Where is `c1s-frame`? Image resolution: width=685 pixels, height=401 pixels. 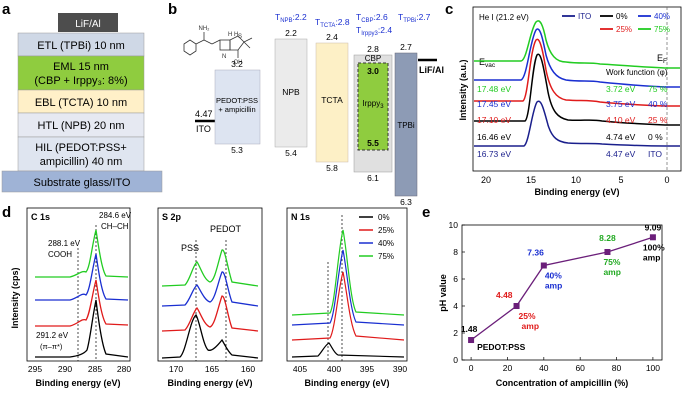 c1s-frame is located at coordinates (78, 284).